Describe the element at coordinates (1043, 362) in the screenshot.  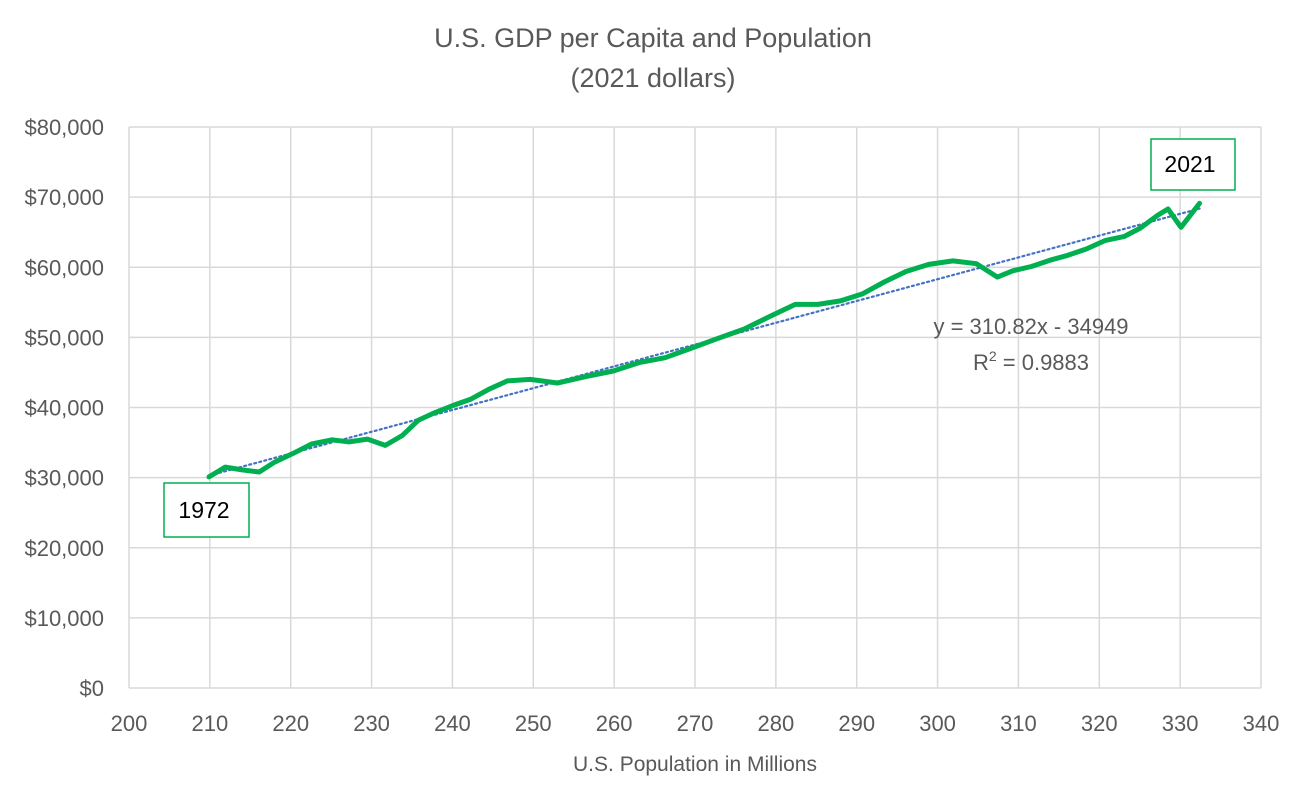
I see `r-squared-value: = 0.9883` at that location.